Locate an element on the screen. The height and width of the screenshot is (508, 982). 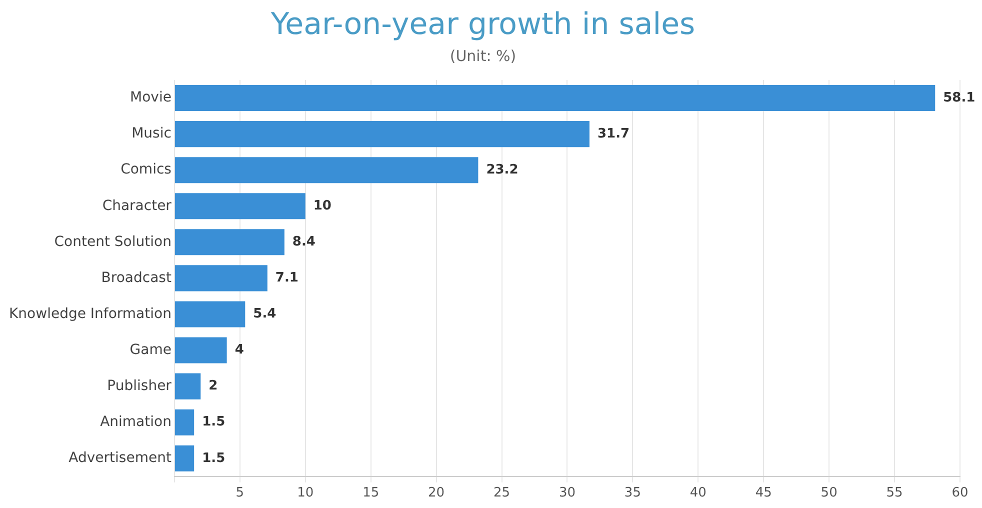
y-tick-label: Broadcast is located at coordinates (136, 278).